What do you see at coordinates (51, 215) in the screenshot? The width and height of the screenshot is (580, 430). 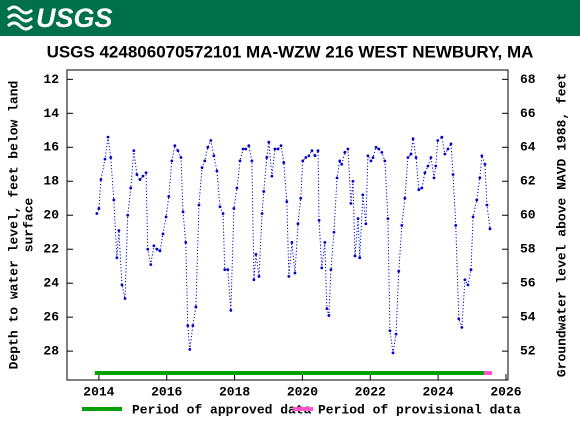 I see `y-tick-label: 20` at bounding box center [51, 215].